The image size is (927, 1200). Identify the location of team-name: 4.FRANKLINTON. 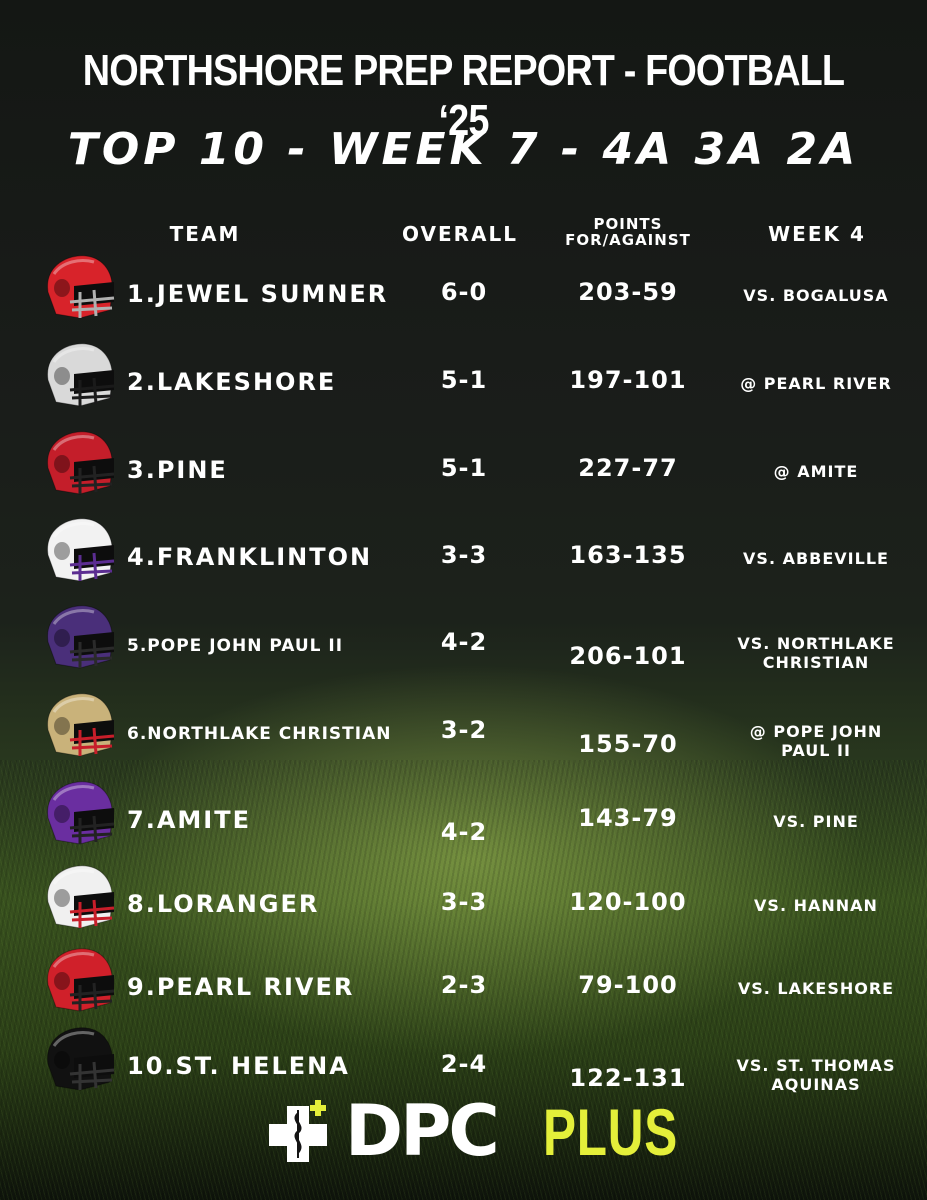
(250, 557).